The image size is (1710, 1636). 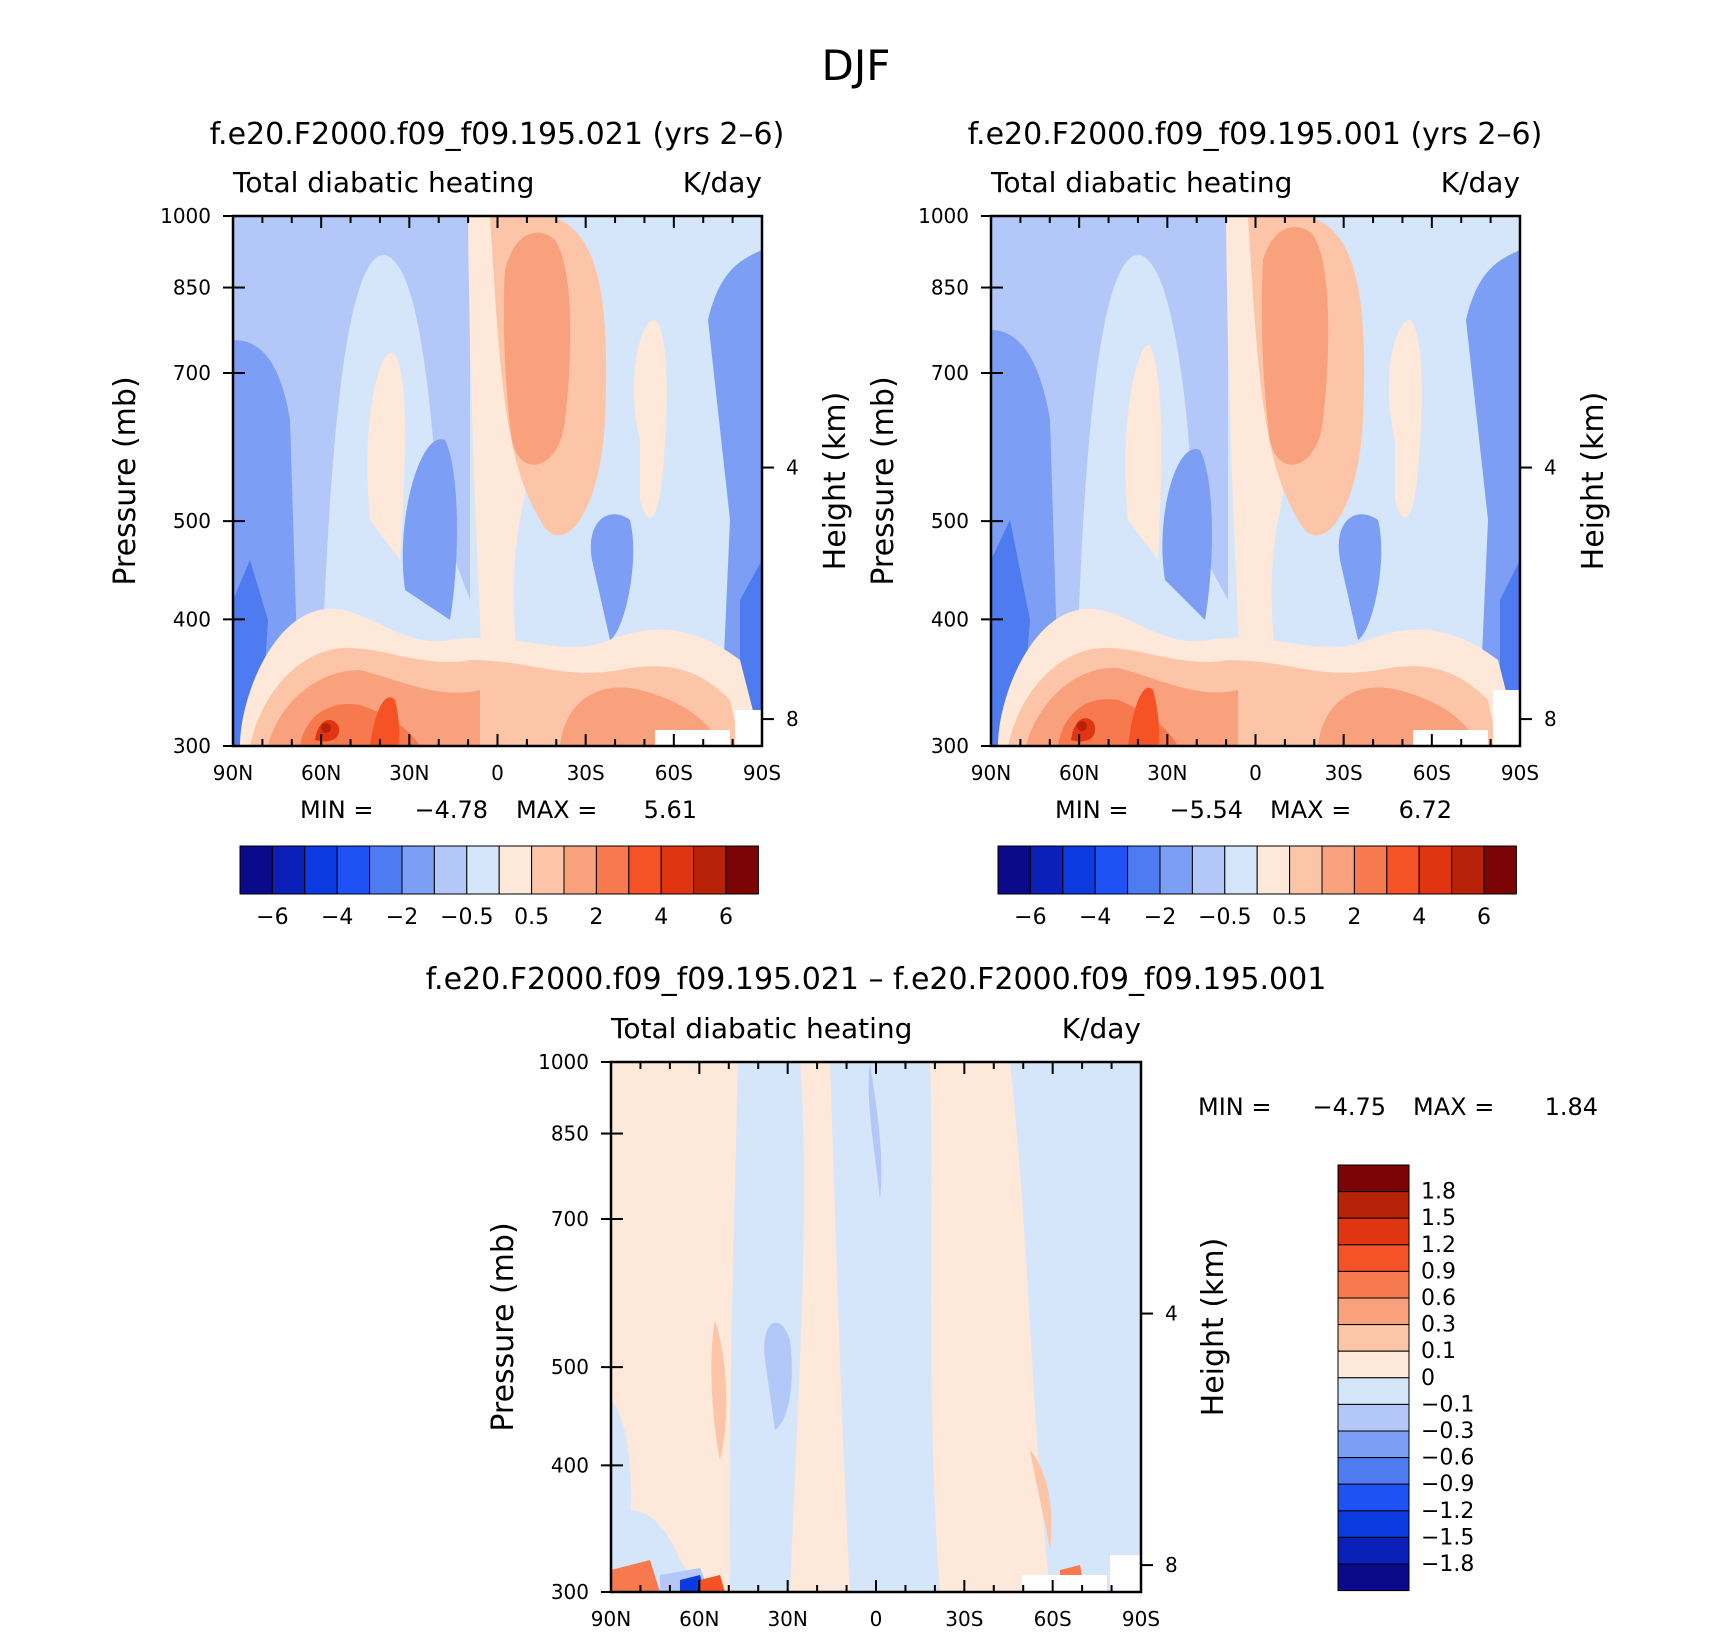 What do you see at coordinates (876, 1619) in the screenshot?
I see `panel-diff-x-tick-label: 0` at bounding box center [876, 1619].